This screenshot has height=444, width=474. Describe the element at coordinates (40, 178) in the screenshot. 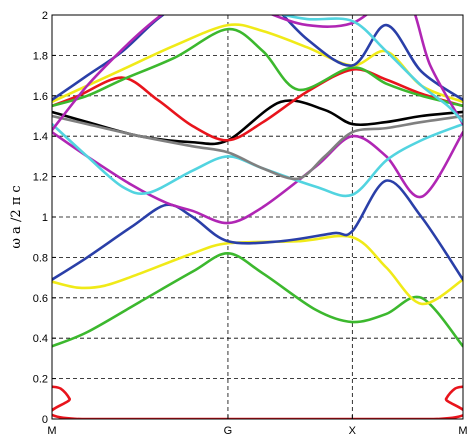

I see `y-tick-label: 1.2` at that location.